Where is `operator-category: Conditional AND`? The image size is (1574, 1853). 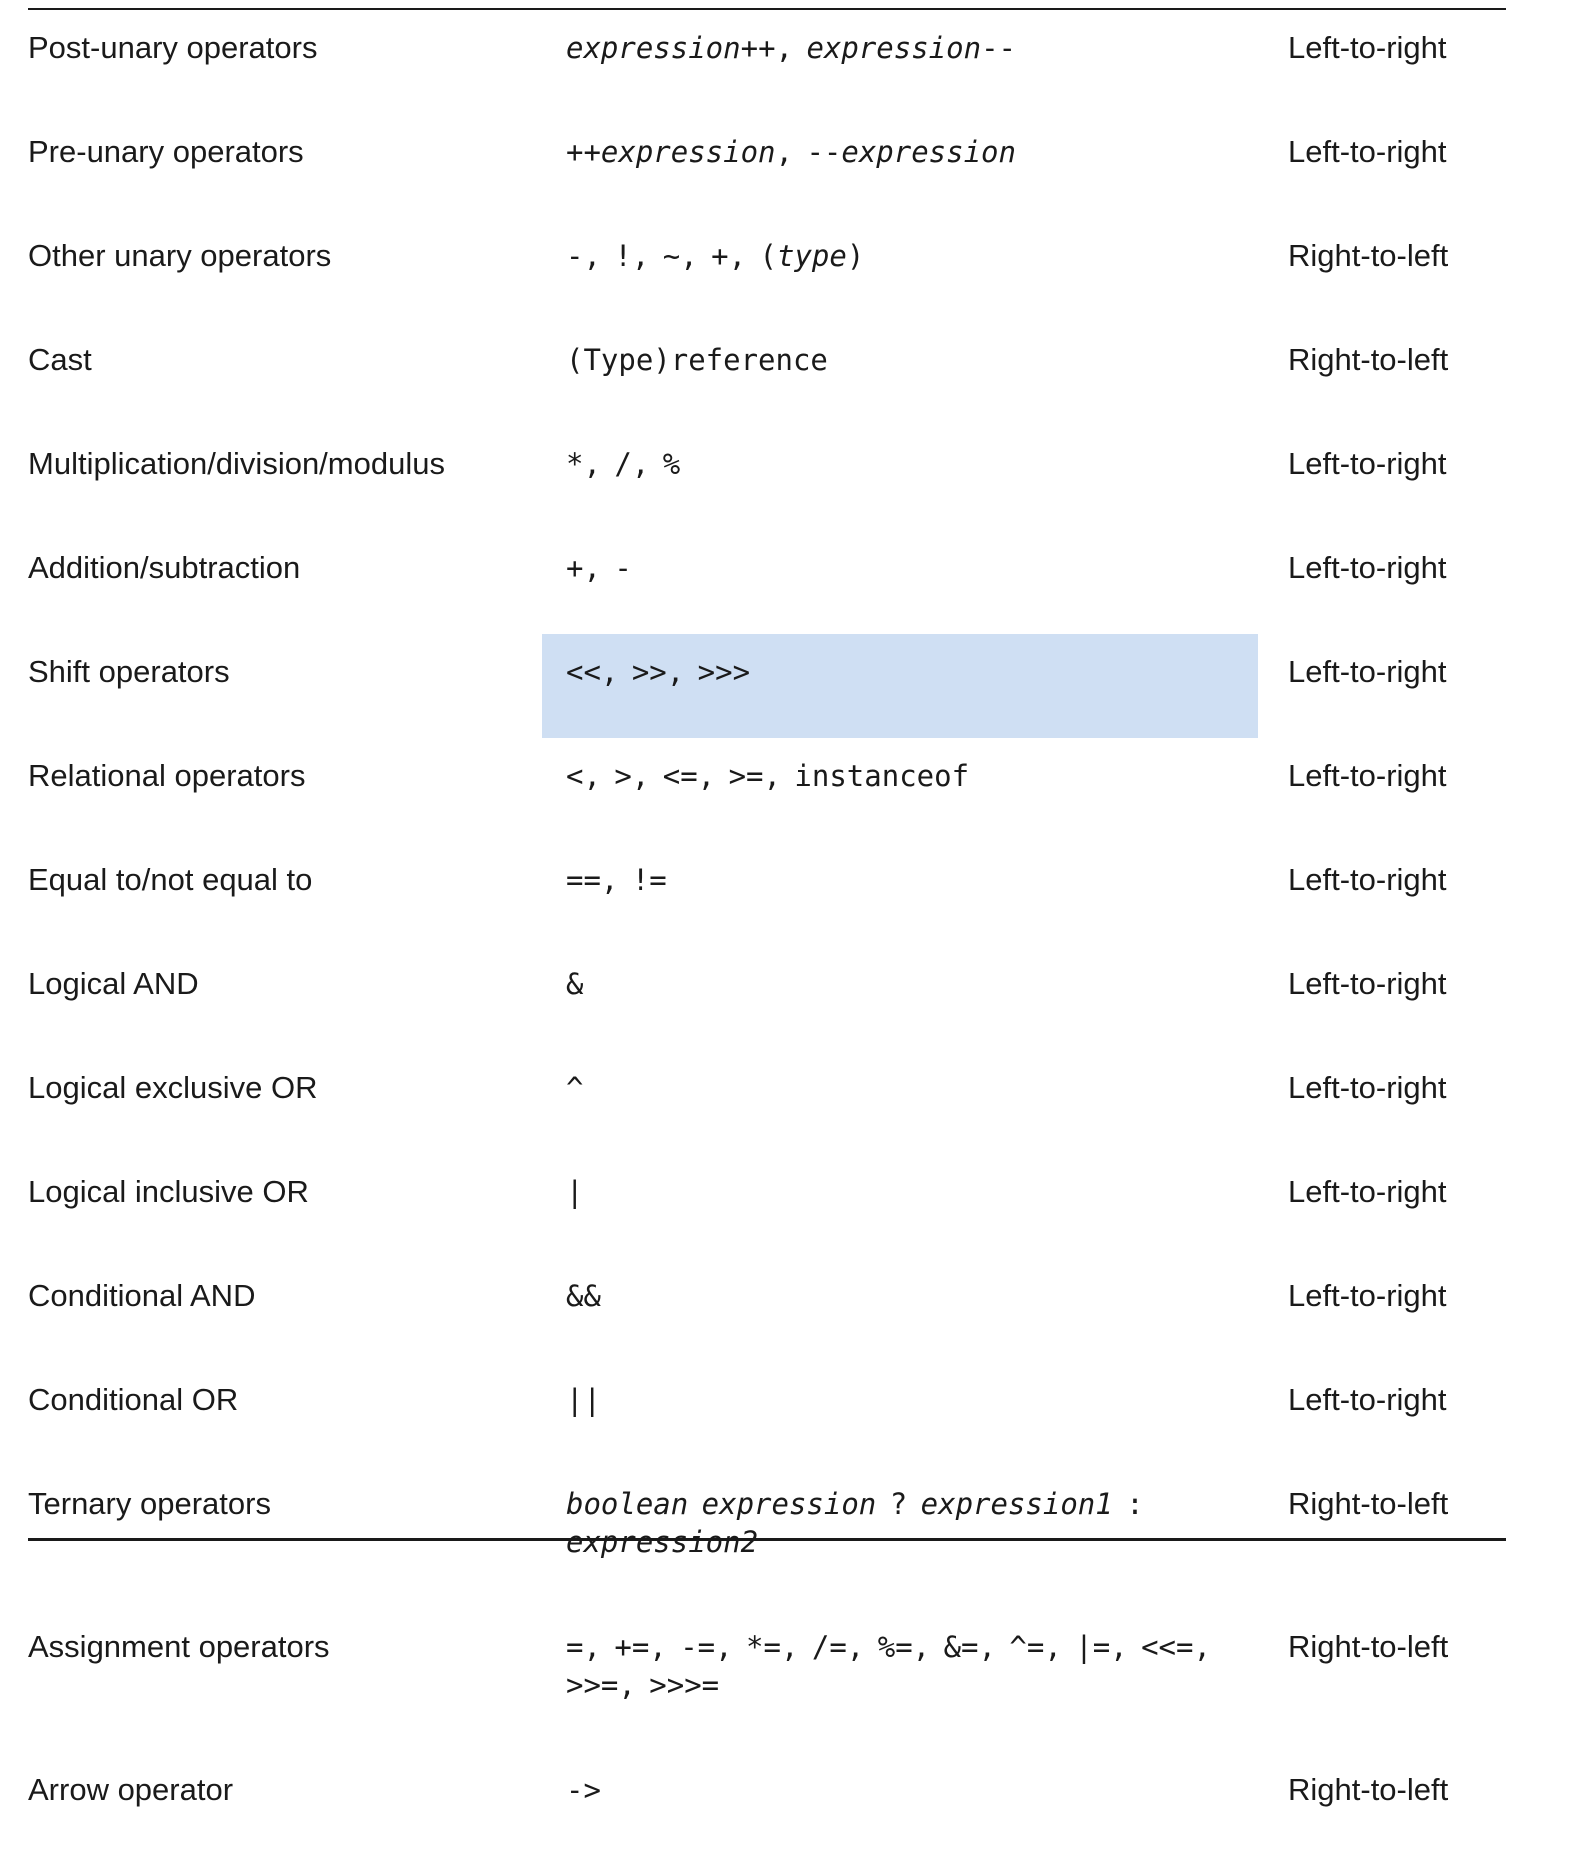
operator-category: Conditional AND is located at coordinates (142, 1295).